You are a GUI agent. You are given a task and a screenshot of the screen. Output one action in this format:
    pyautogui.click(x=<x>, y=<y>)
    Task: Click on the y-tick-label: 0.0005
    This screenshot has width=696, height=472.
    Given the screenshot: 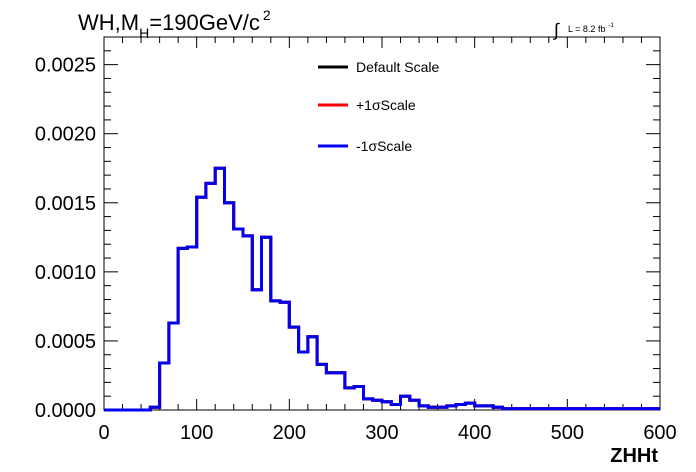 What is the action you would take?
    pyautogui.click(x=65, y=342)
    